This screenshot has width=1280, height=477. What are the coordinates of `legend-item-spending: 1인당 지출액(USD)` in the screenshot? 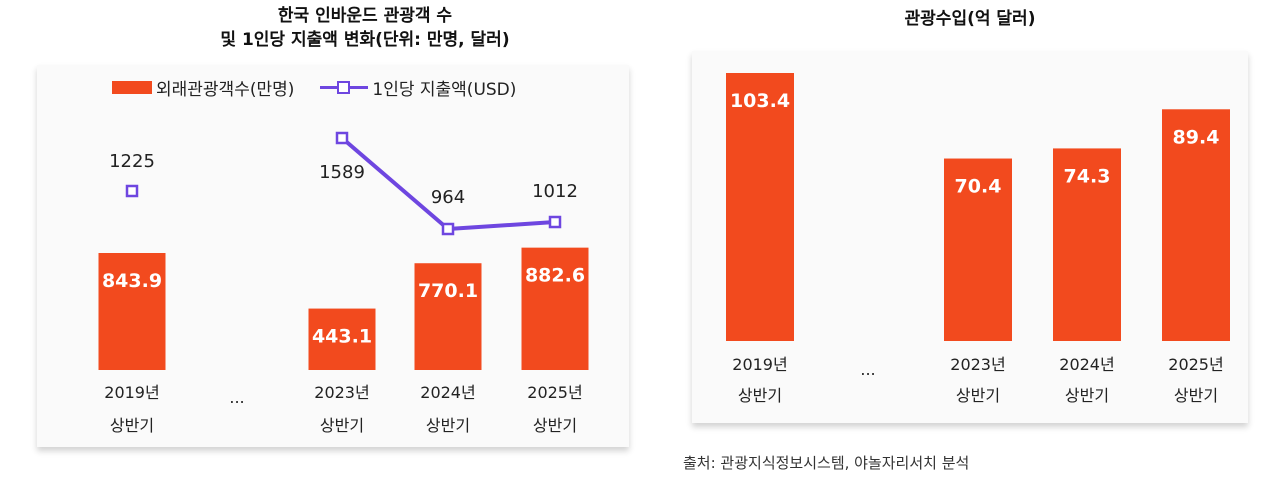 It's located at (418, 87).